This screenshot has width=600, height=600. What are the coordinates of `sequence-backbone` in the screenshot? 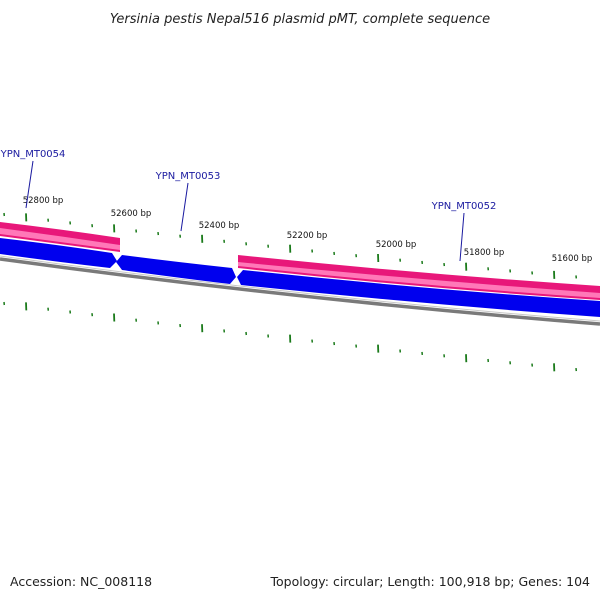 It's located at (300, 291).